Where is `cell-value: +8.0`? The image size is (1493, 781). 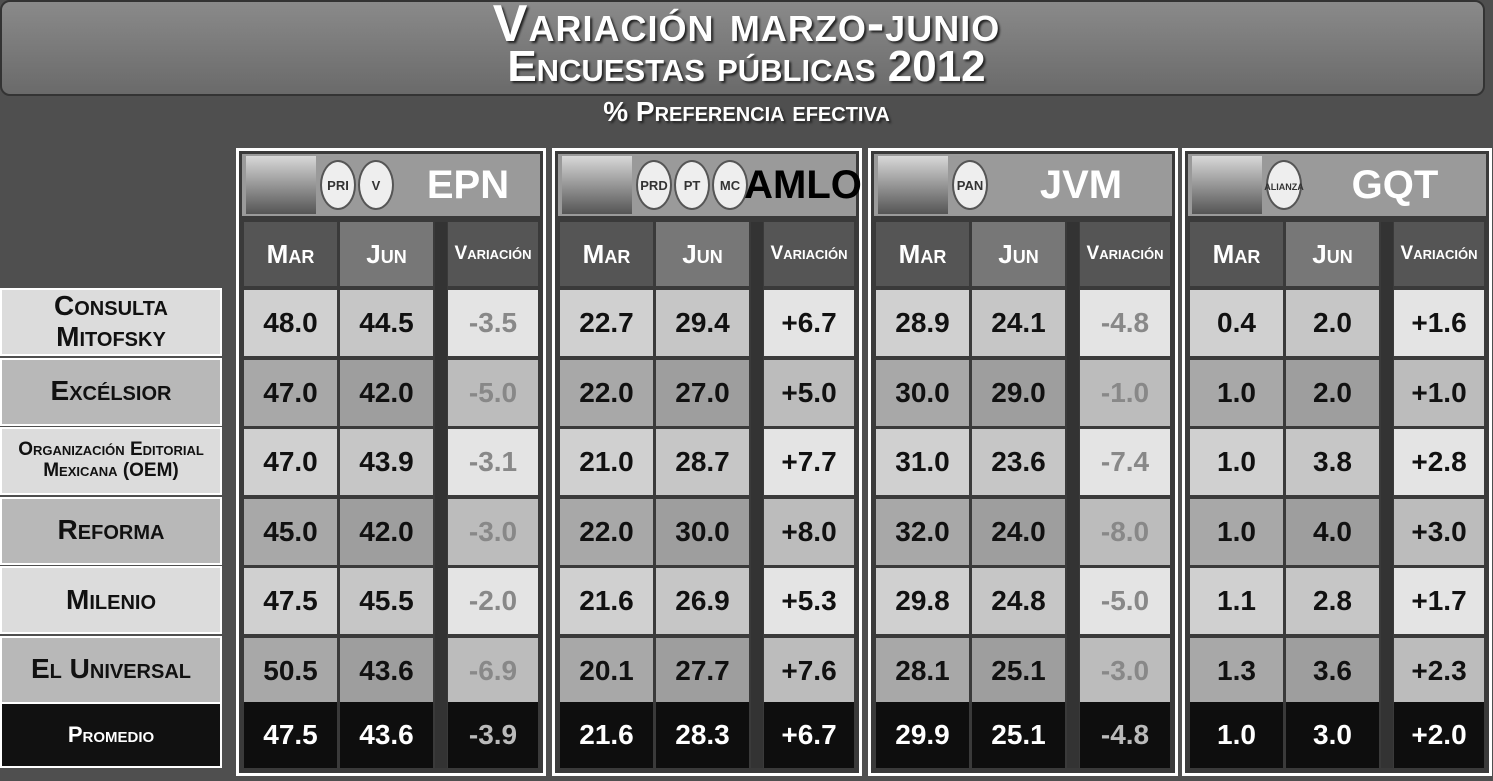 cell-value: +8.0 is located at coordinates (809, 531).